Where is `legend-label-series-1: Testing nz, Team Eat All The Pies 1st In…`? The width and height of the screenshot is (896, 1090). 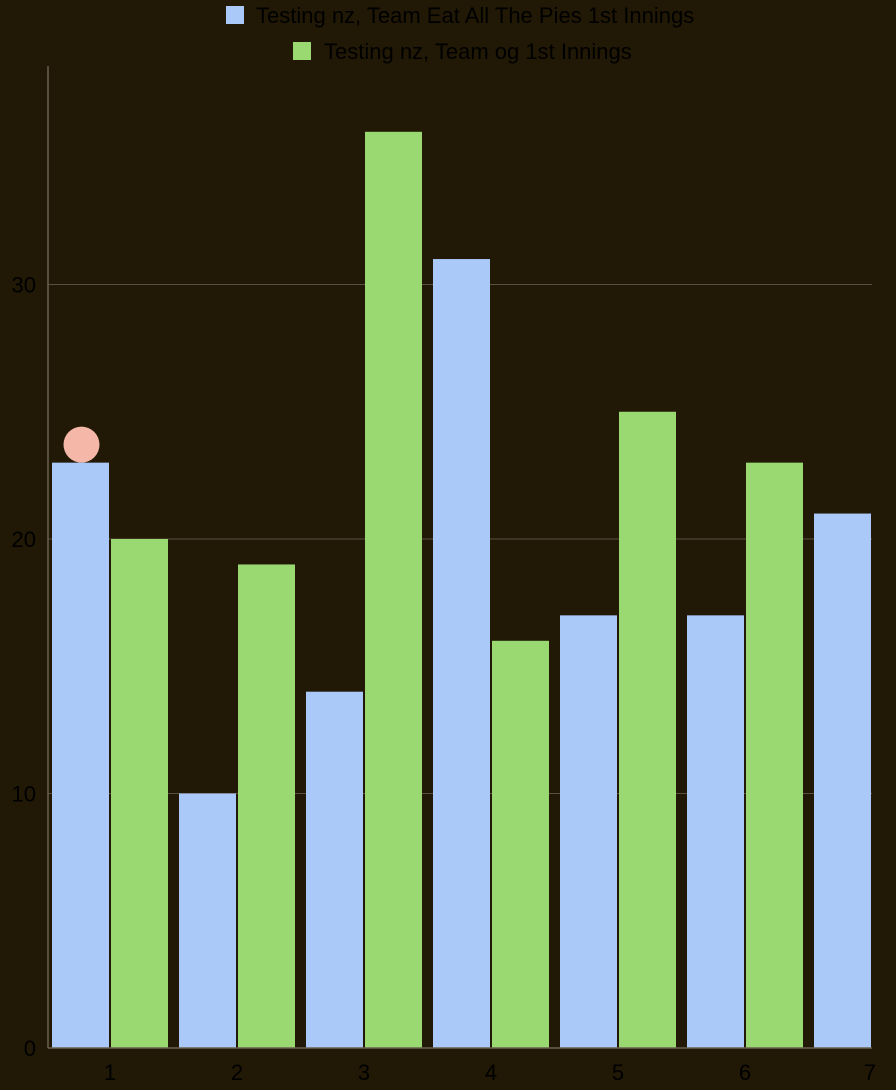 legend-label-series-1: Testing nz, Team Eat All The Pies 1st In… is located at coordinates (475, 15).